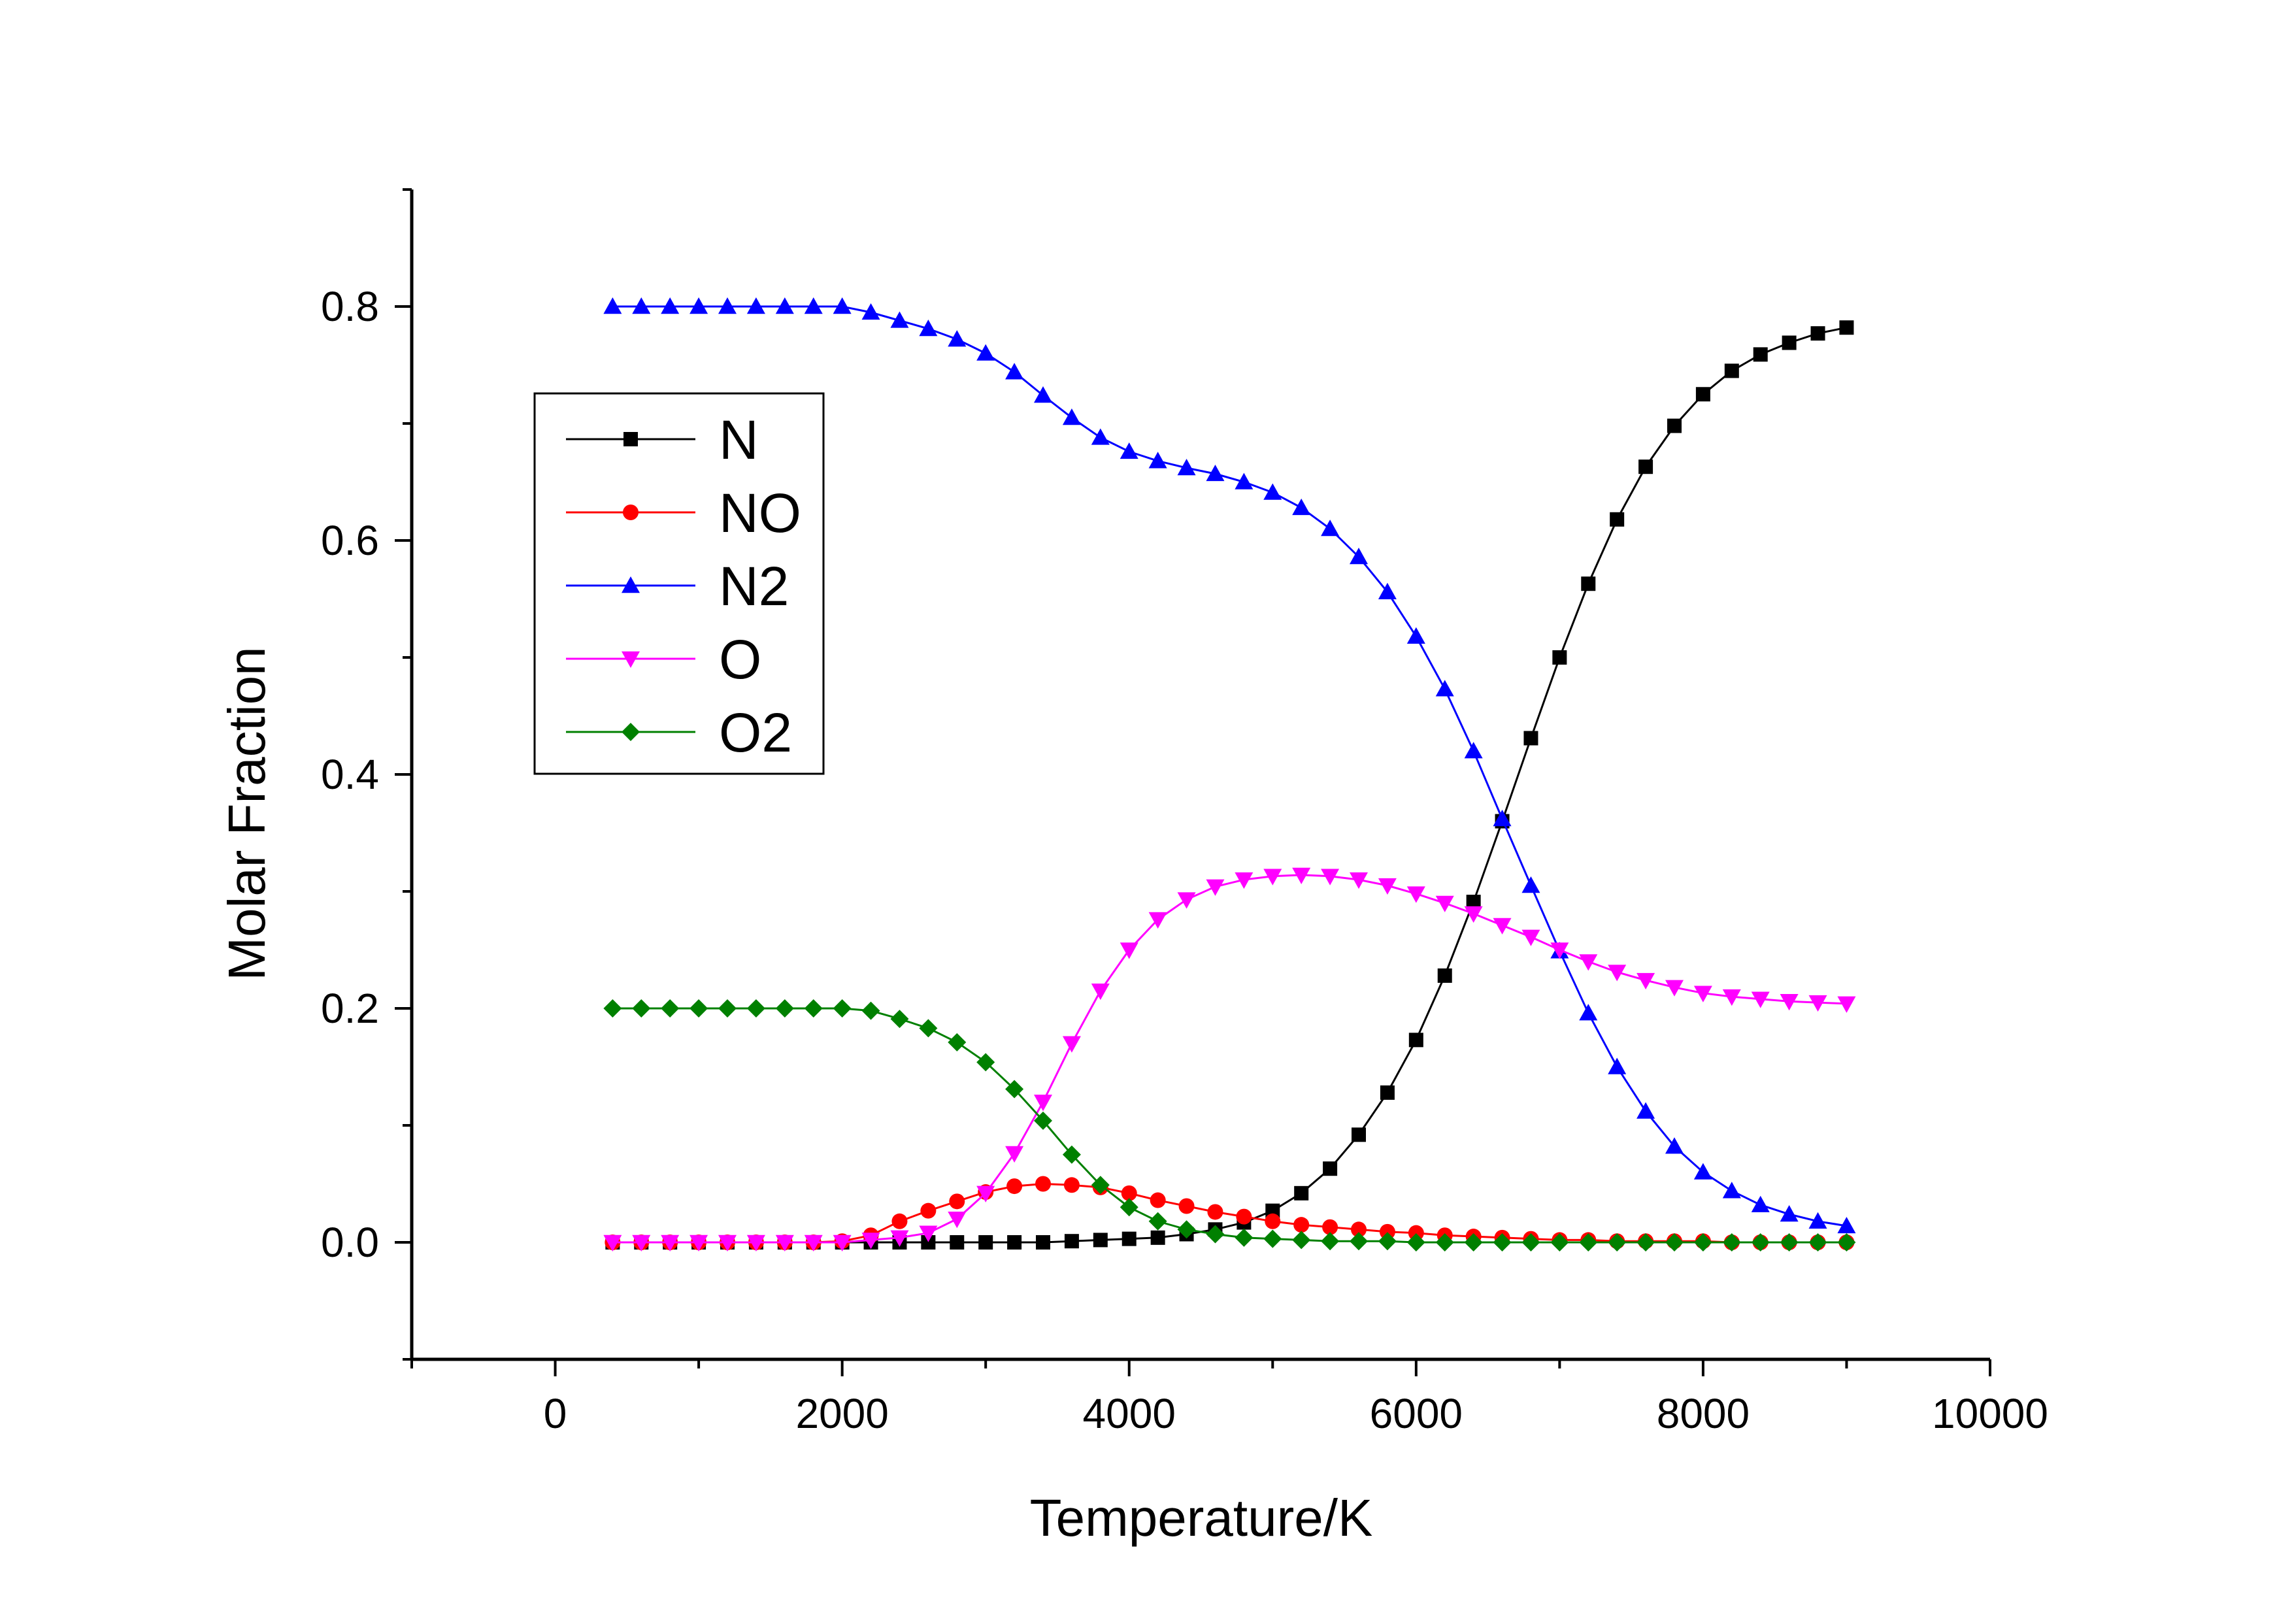 The width and height of the screenshot is (2292, 1624). What do you see at coordinates (662, 440) in the screenshot?
I see `legend-entry-n: N` at bounding box center [662, 440].